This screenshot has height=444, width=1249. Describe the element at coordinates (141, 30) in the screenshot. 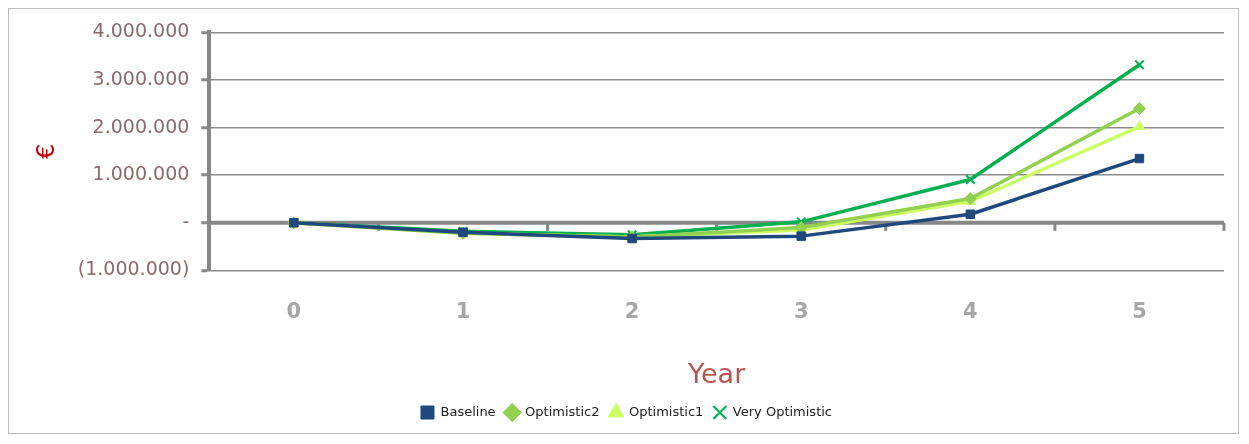

I see `y-tick-label: 4.000.000` at that location.